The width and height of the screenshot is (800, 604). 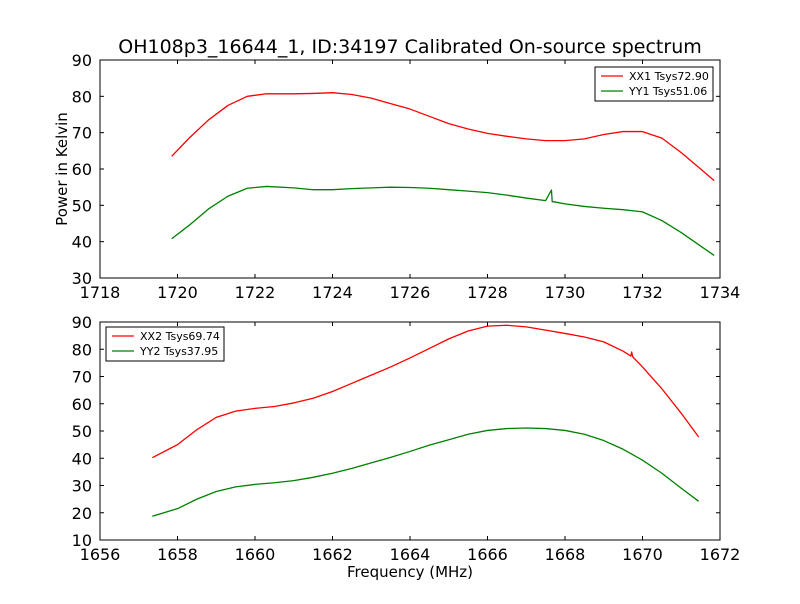 I want to click on x-tick-label: 1730, so click(x=565, y=292).